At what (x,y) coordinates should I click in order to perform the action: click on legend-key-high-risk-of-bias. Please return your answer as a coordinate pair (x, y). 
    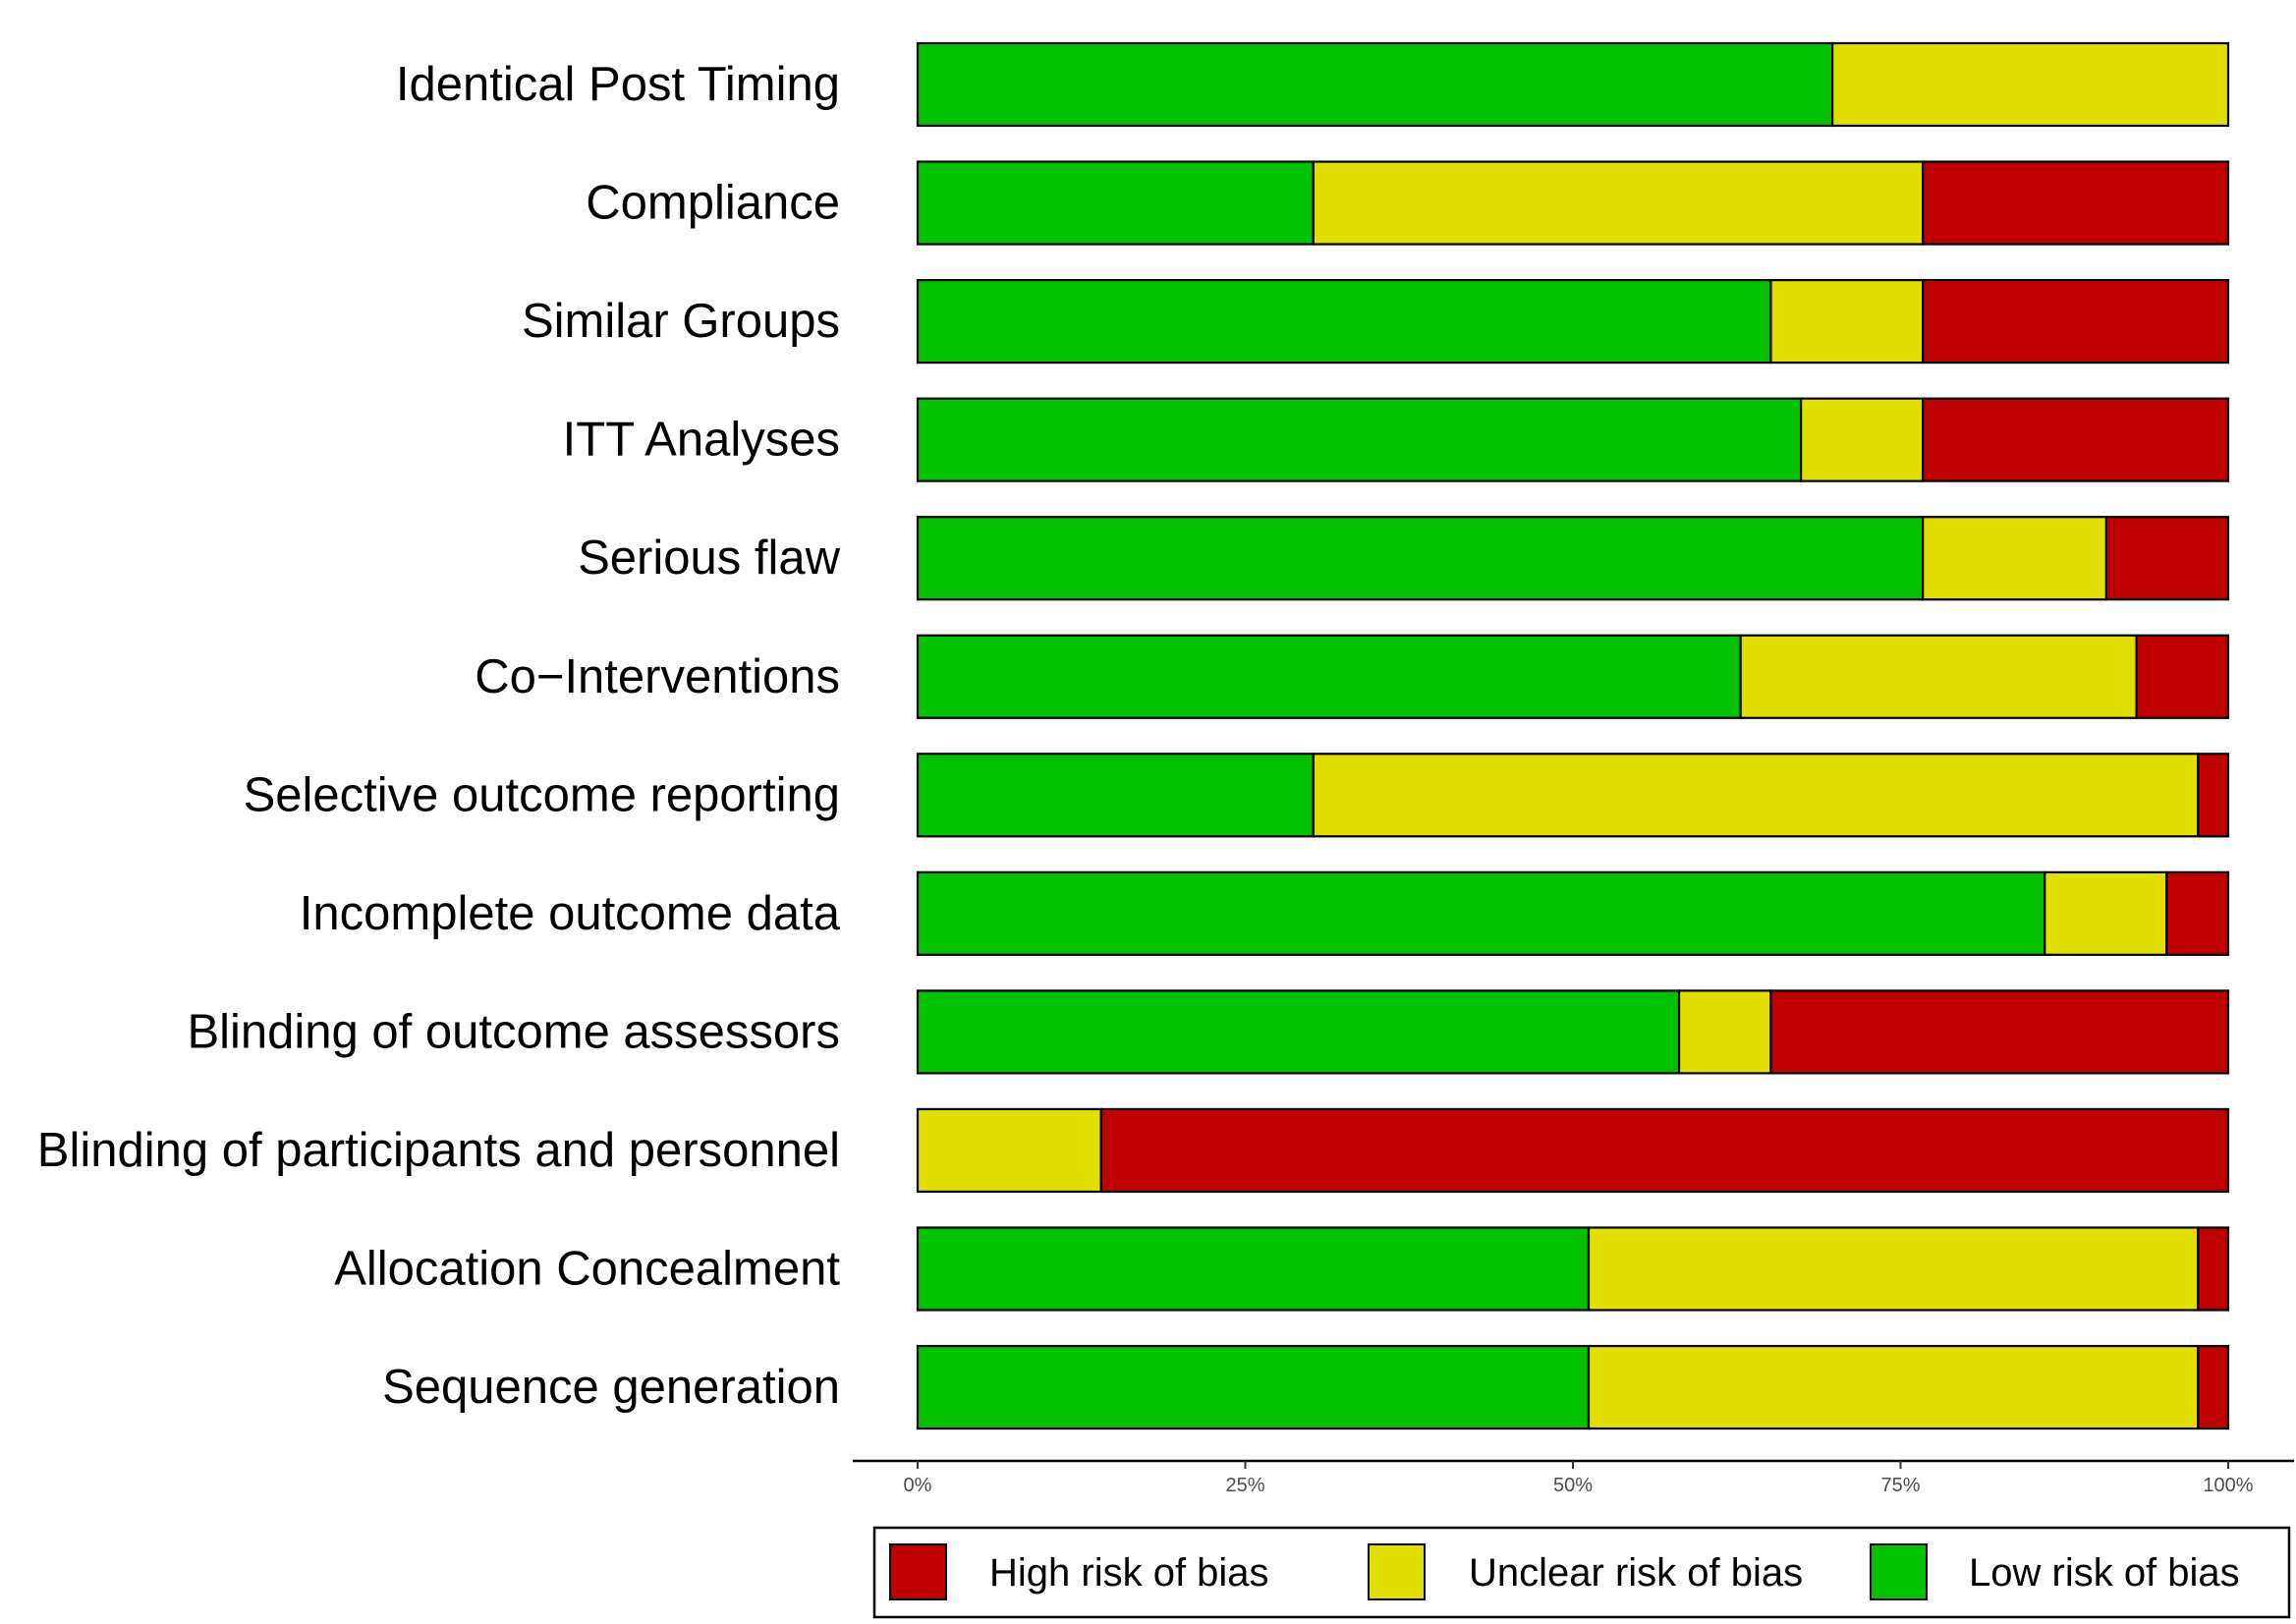
    Looking at the image, I should click on (918, 1571).